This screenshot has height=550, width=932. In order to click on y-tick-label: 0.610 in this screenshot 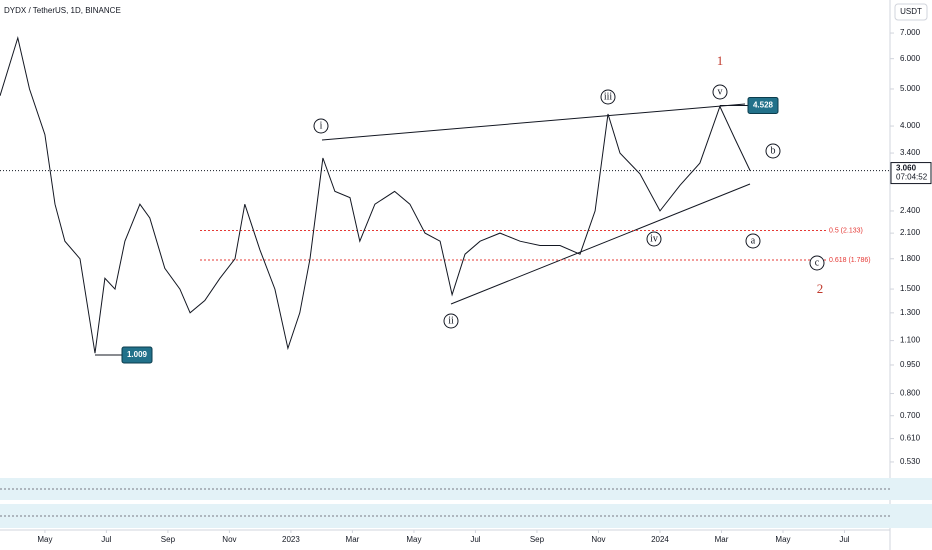, I will do `click(910, 438)`.